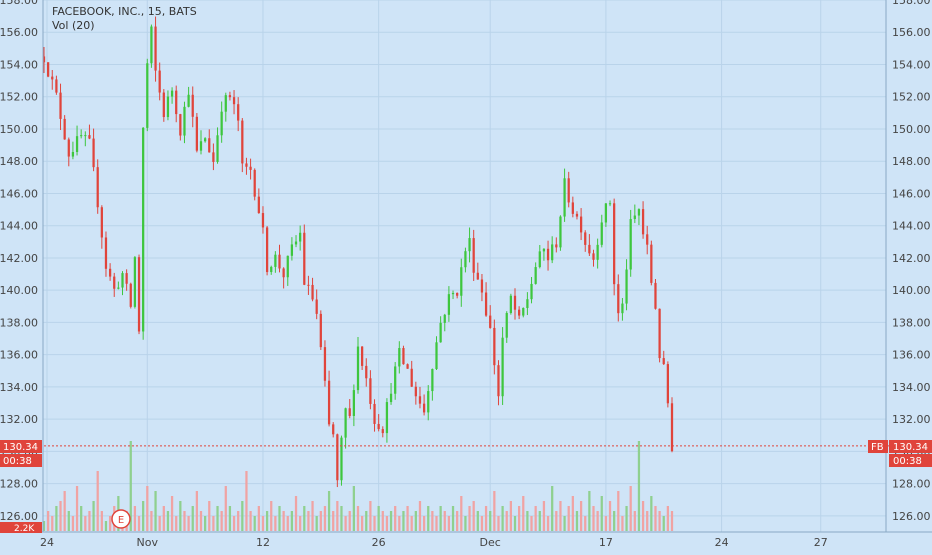 This screenshot has width=932, height=555. I want to click on y-tick-label-right: 146.00, so click(911, 193).